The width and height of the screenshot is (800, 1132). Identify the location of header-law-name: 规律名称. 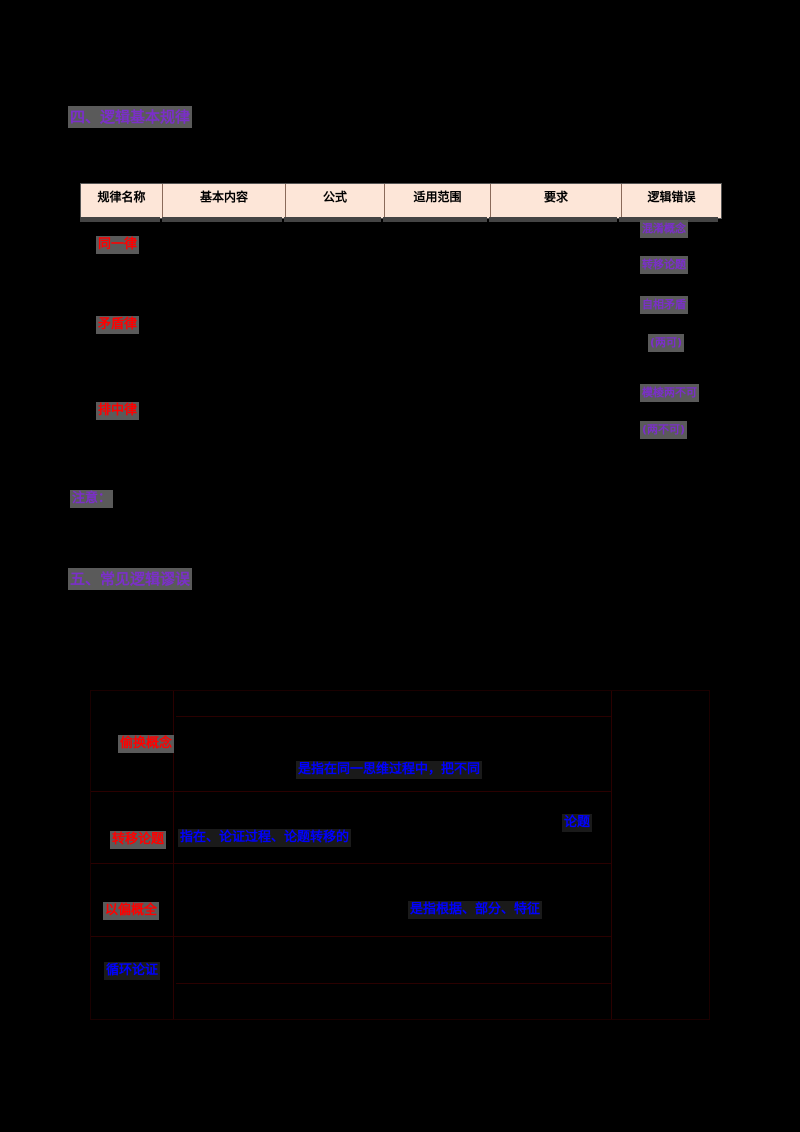
(122, 201).